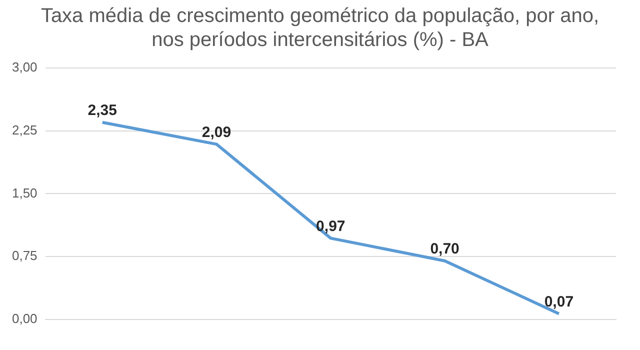 This screenshot has height=350, width=640. I want to click on data-label: 0,97, so click(331, 226).